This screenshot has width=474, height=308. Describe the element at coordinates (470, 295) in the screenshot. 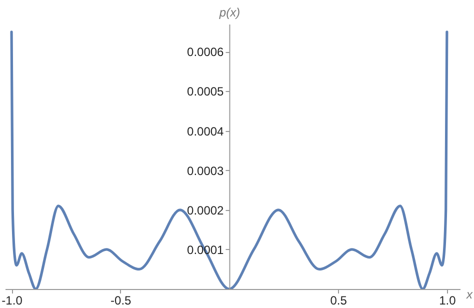

I see `x-axis-title: x` at that location.